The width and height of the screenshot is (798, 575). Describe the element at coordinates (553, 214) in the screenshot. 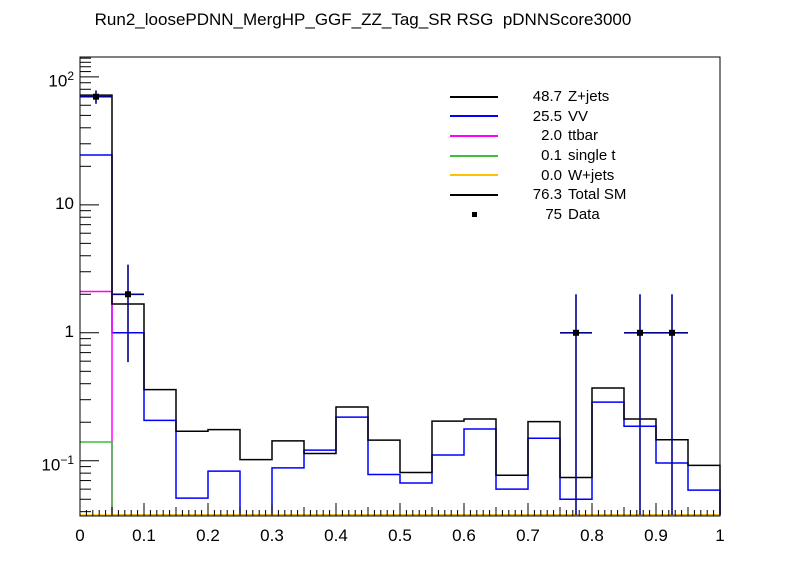

I see `legend-yield: 75` at that location.